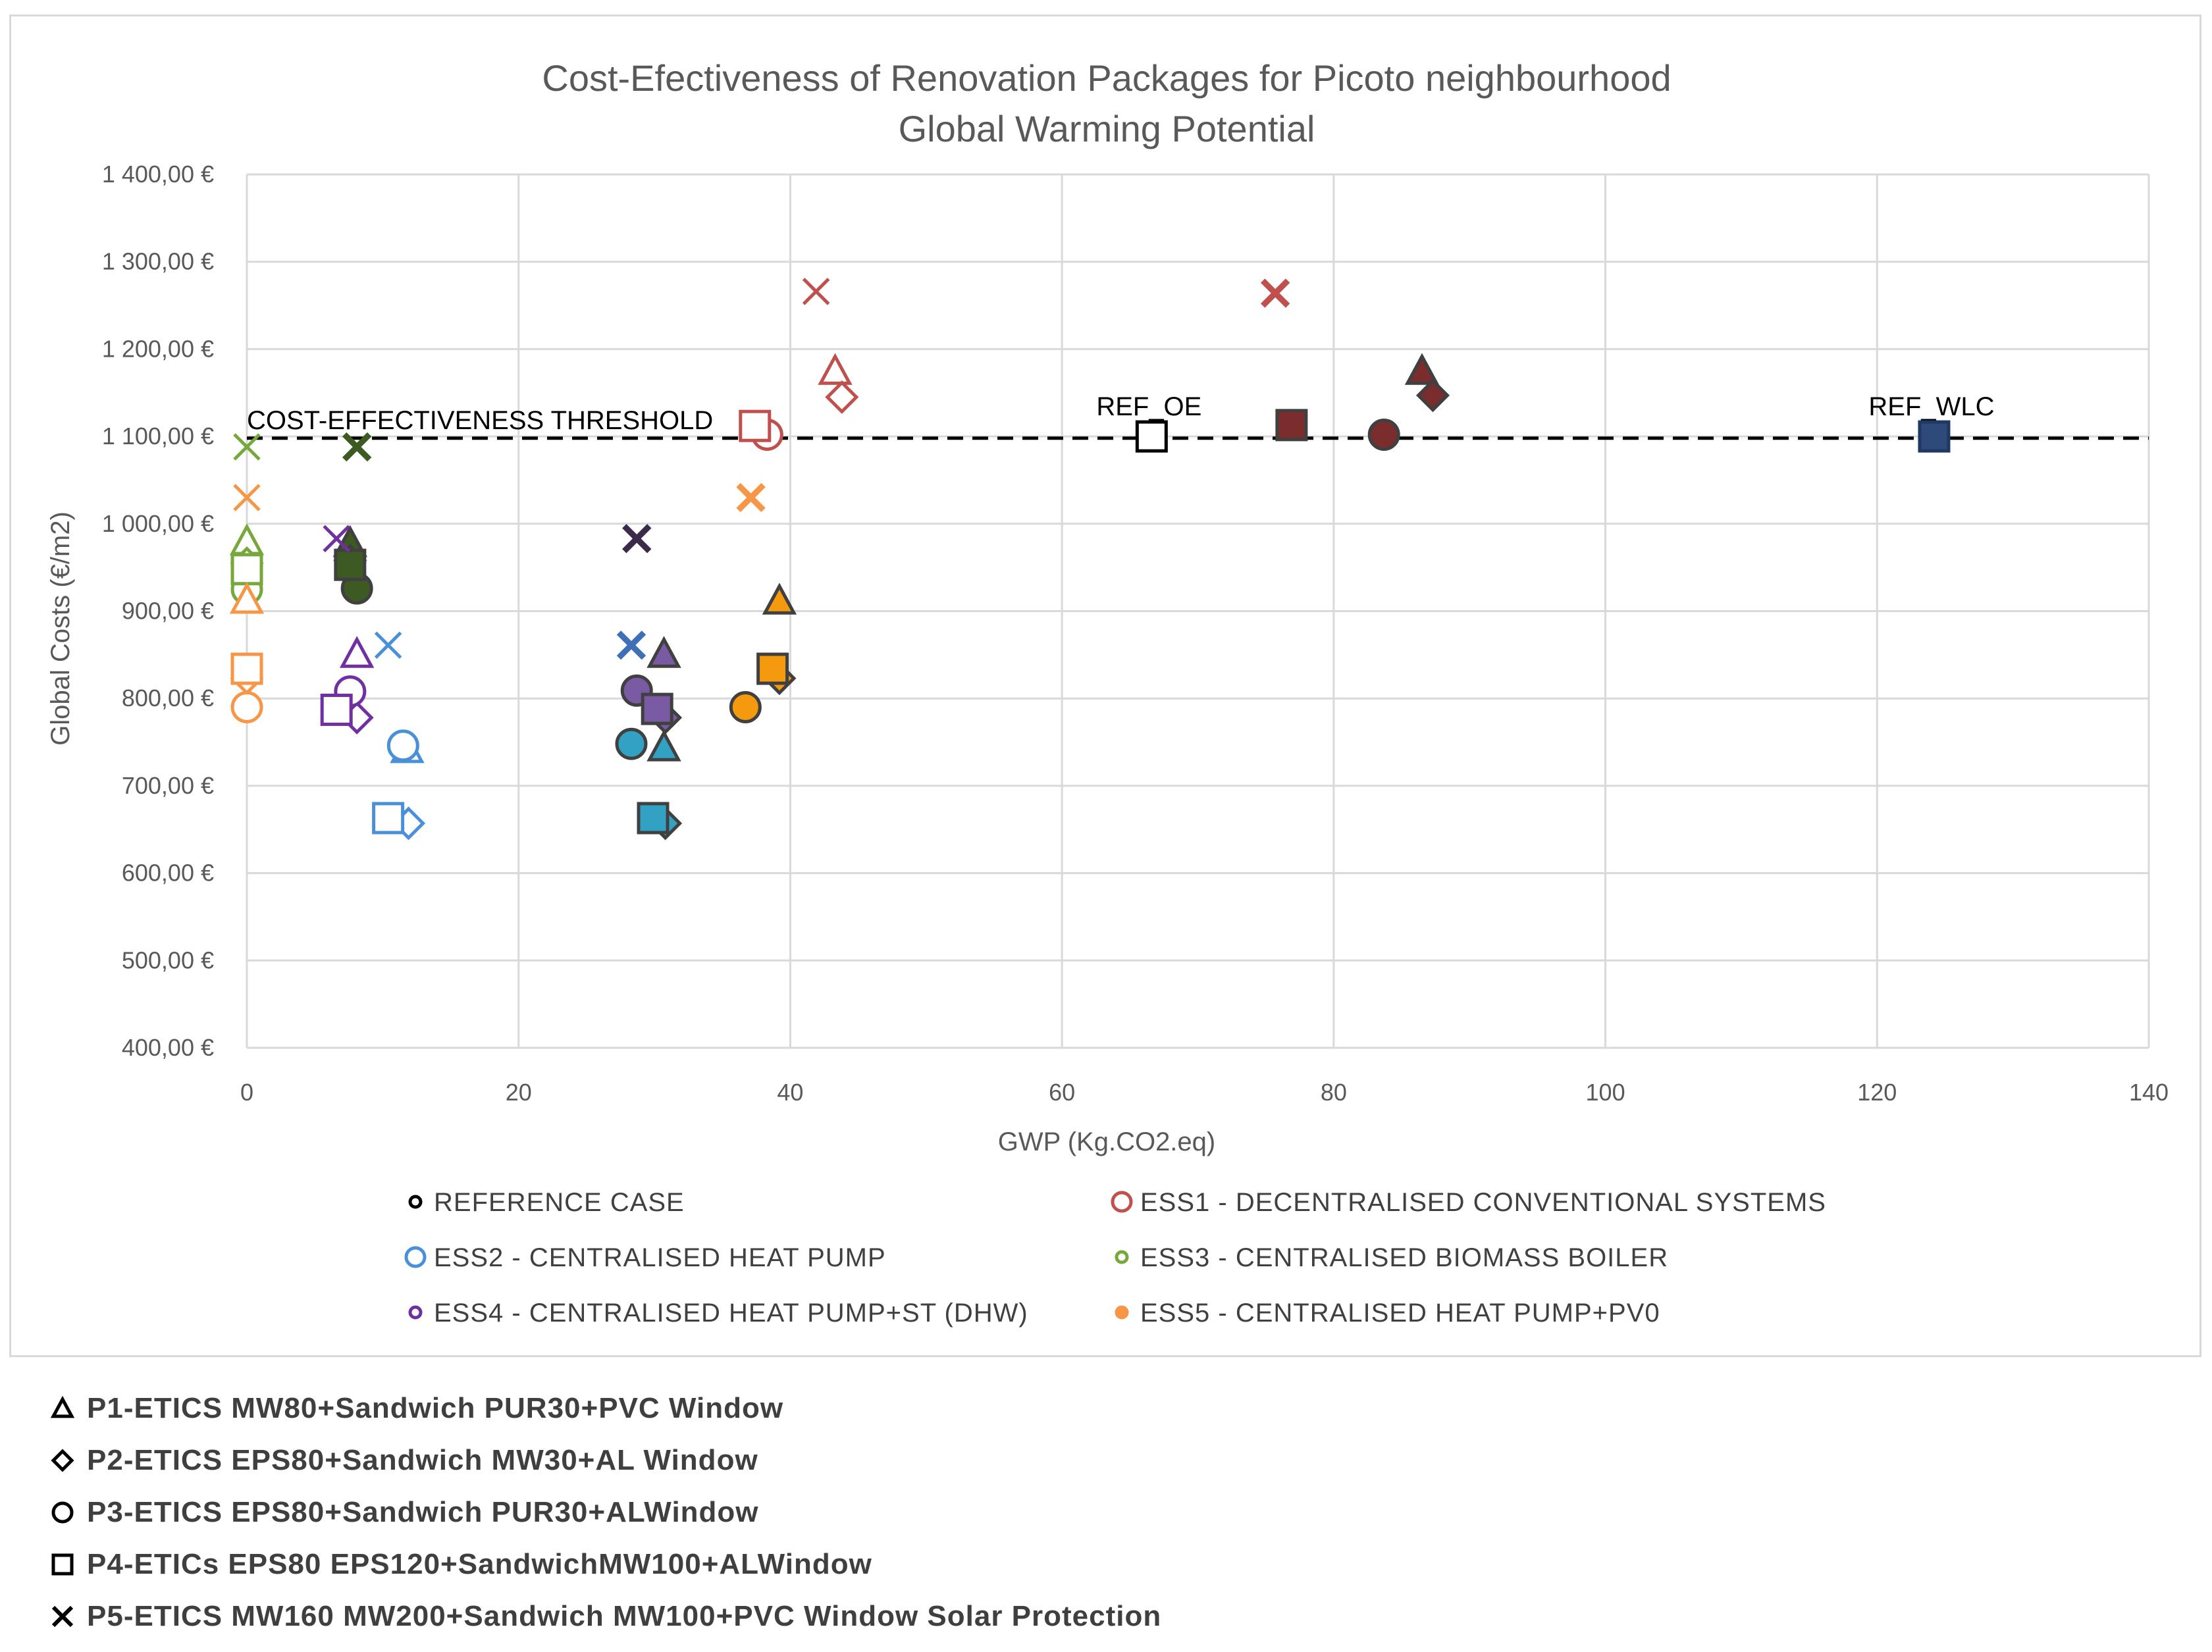  I want to click on square-icon, so click(62, 1564).